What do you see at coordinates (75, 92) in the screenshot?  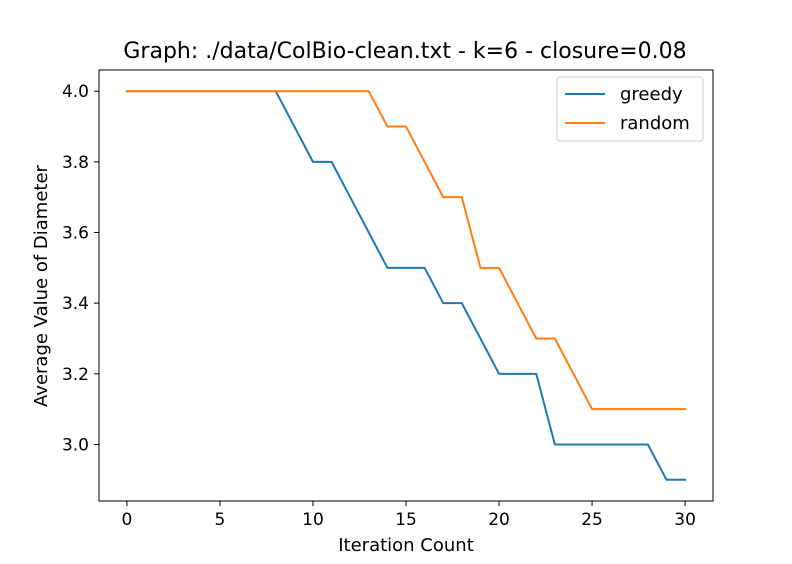 I see `y-tick-label: 4.0` at bounding box center [75, 92].